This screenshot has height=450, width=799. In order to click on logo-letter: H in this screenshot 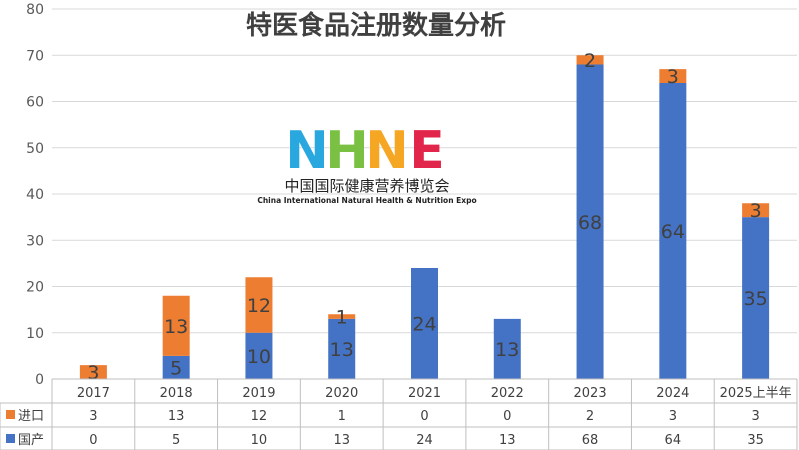, I will do `click(347, 151)`.